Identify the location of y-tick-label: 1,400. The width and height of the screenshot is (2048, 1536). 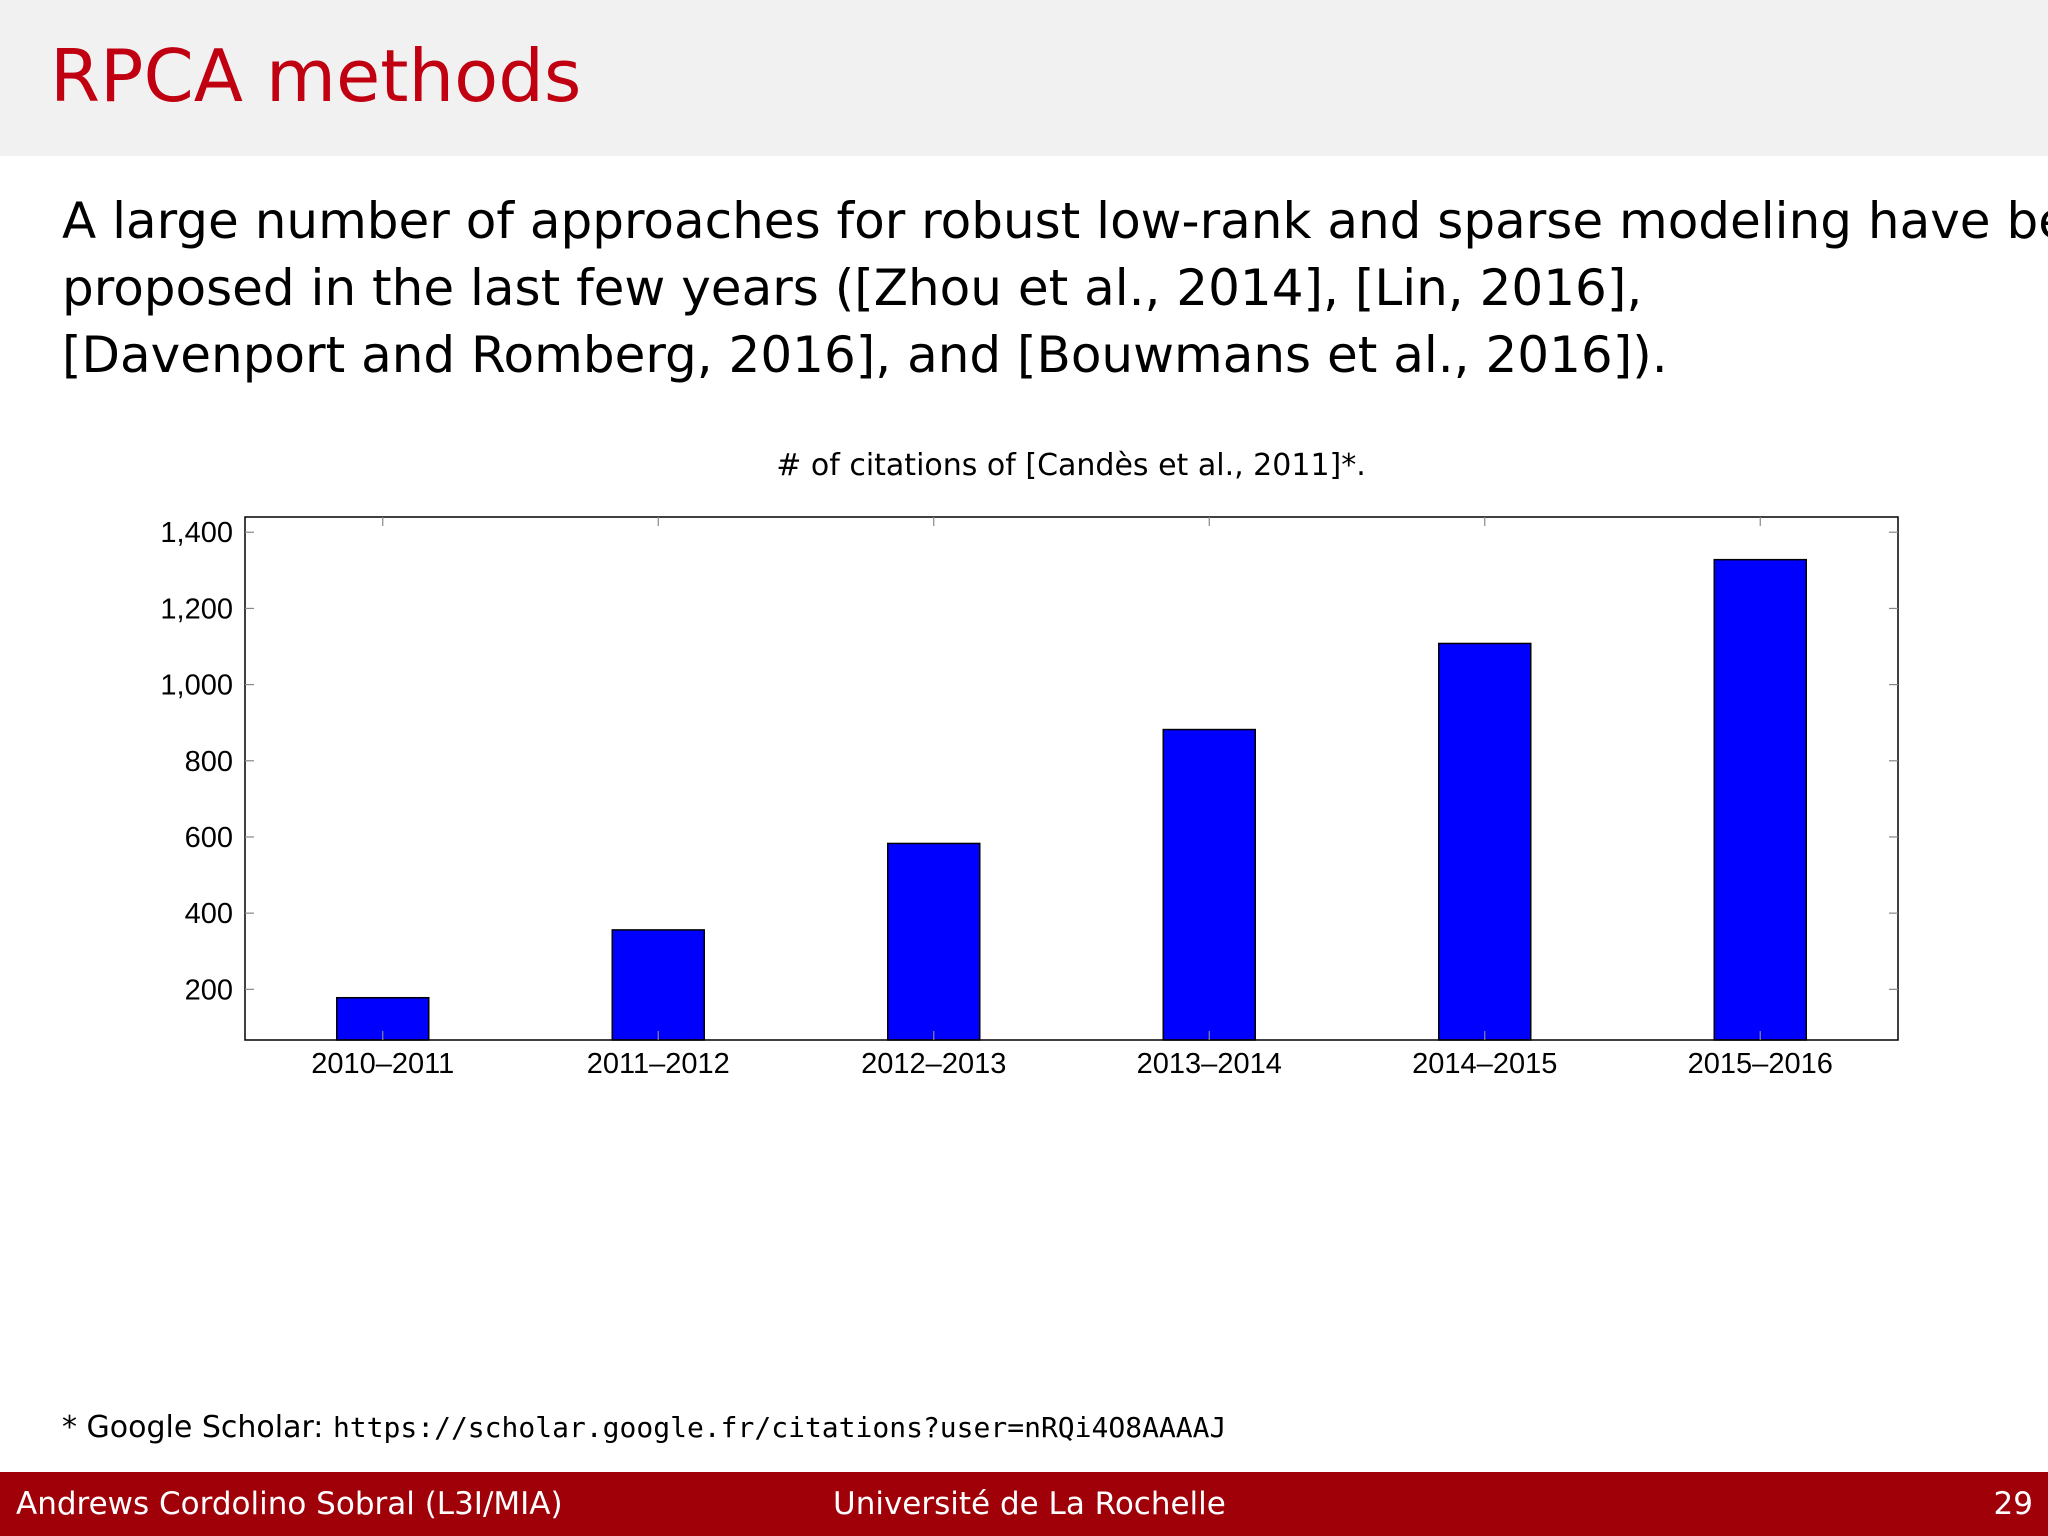
(196, 533).